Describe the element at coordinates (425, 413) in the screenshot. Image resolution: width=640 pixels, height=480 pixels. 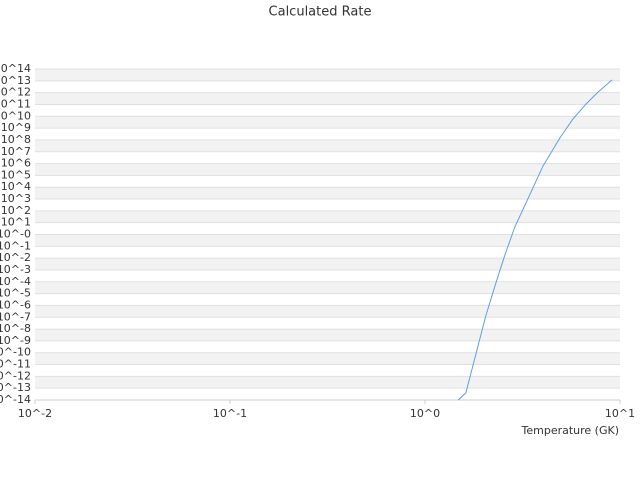
I see `x-tick-label: 10^0` at that location.